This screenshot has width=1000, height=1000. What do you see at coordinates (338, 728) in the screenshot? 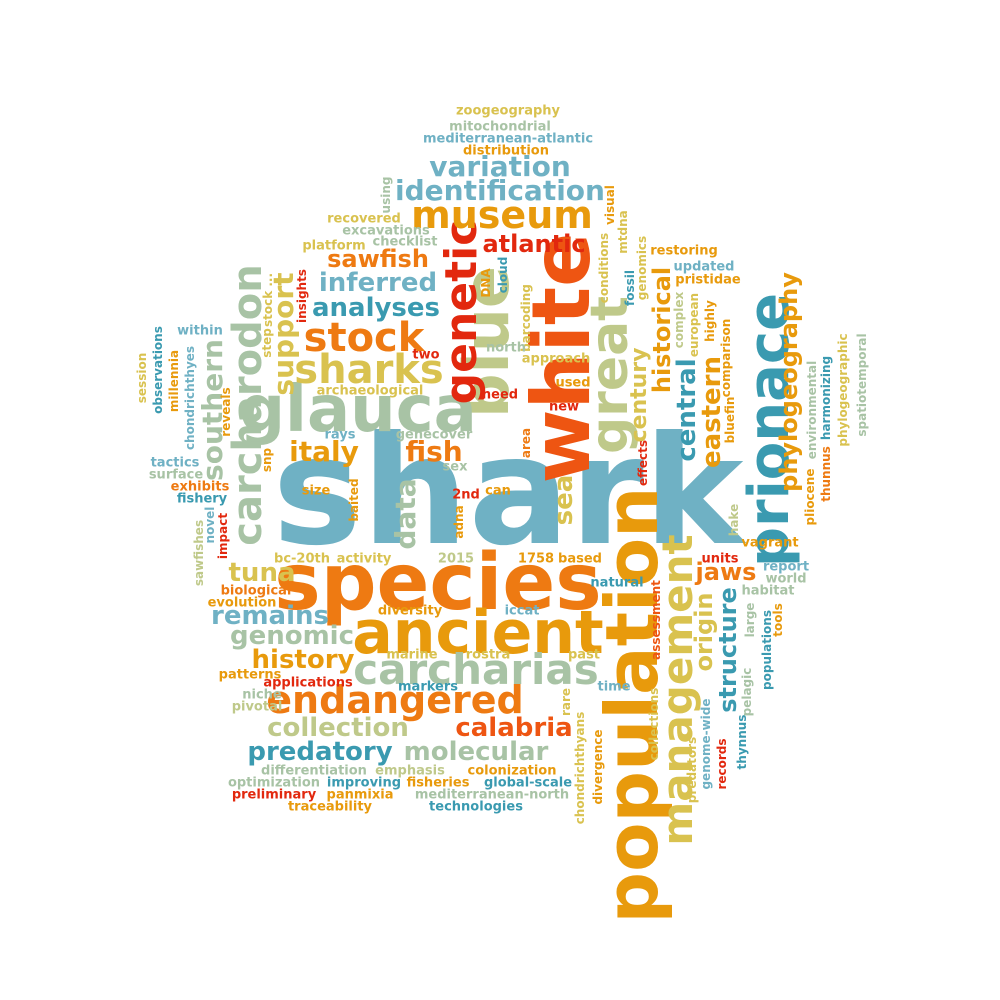
I see `word: collection` at bounding box center [338, 728].